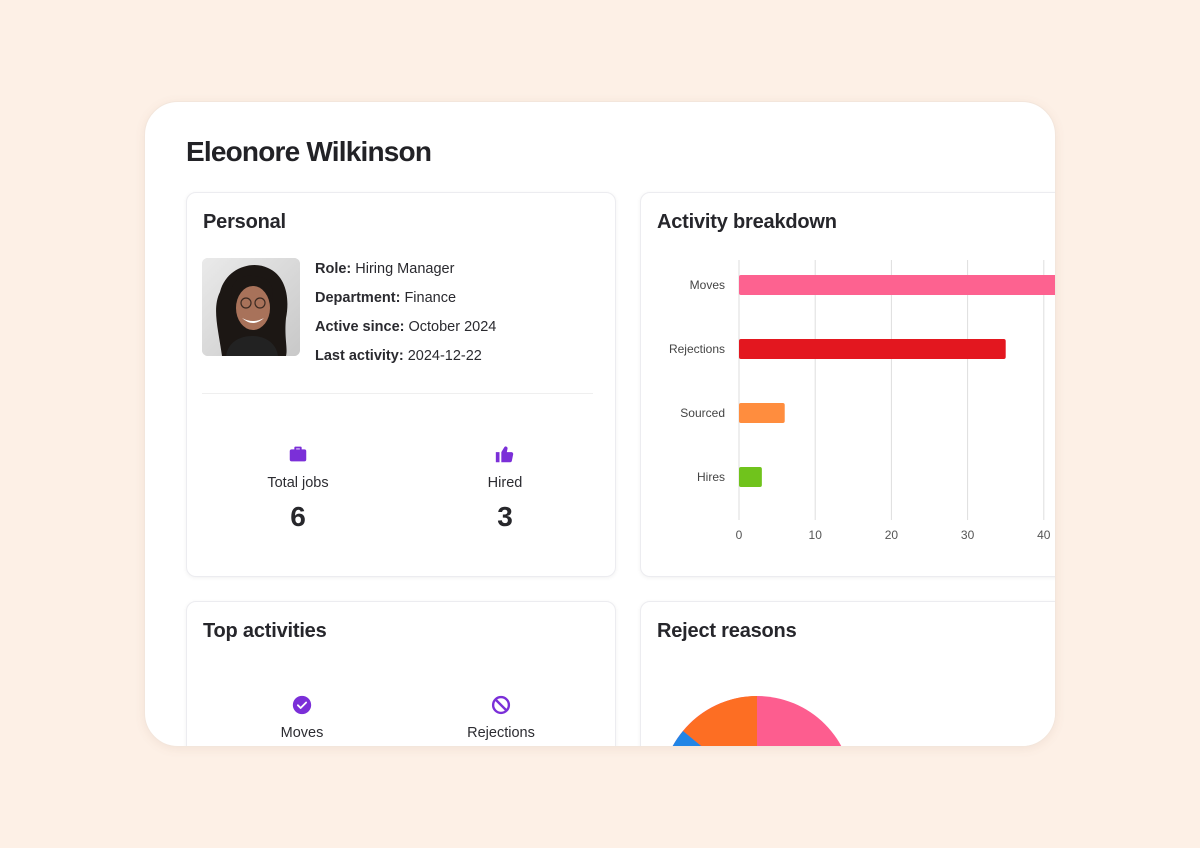 The height and width of the screenshot is (848, 1200). Describe the element at coordinates (711, 477) in the screenshot. I see `chart-category-label: Hires` at that location.